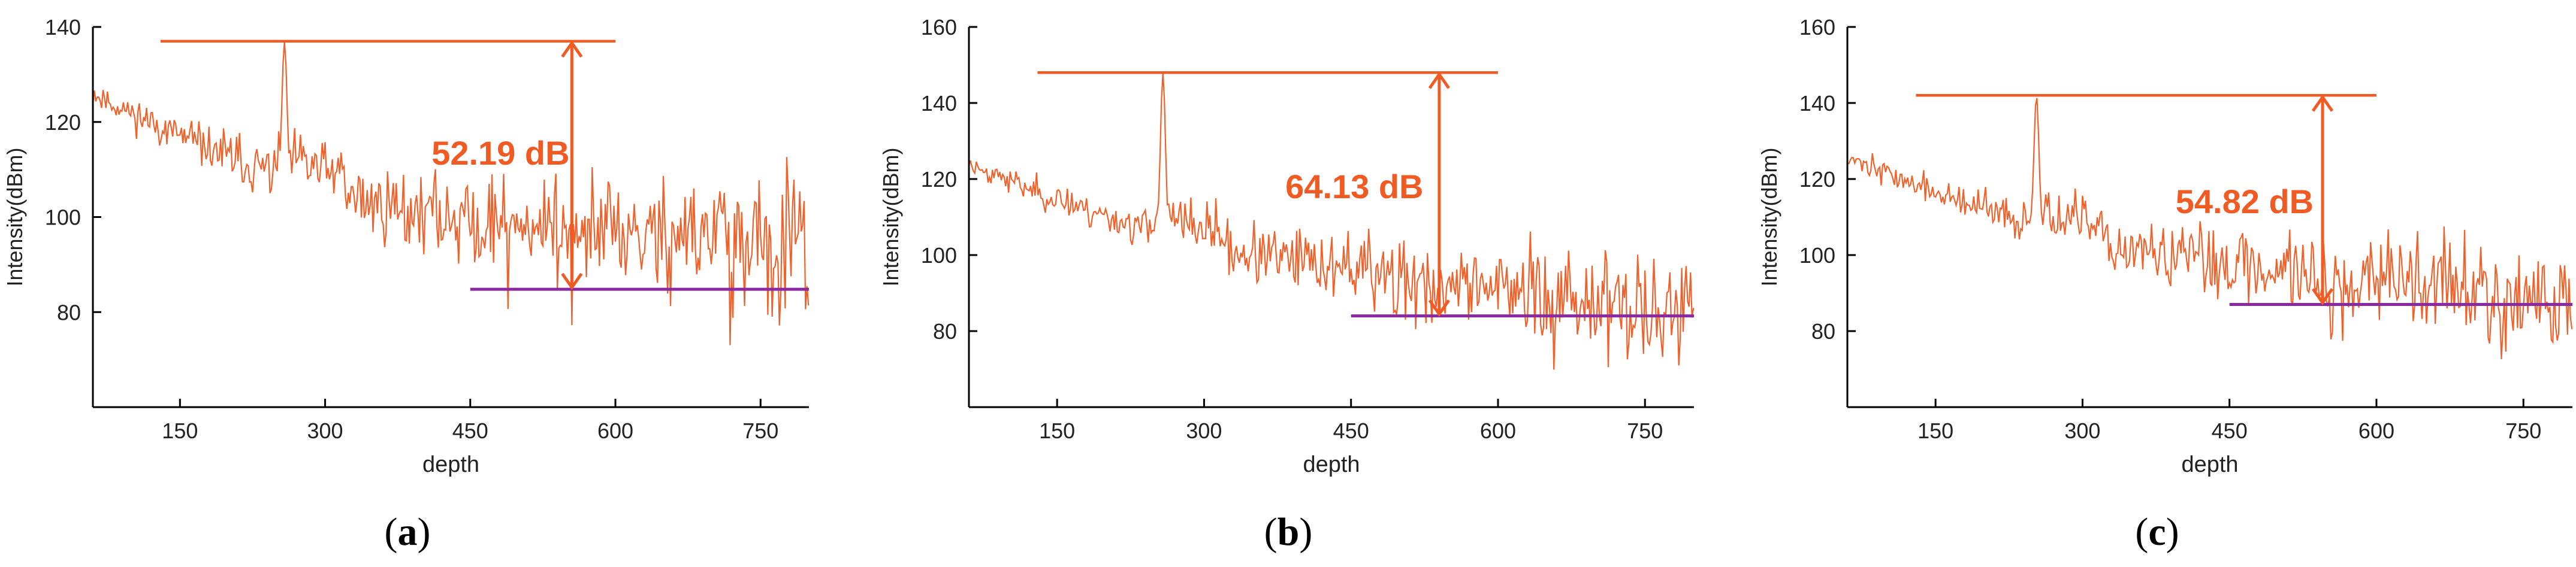  I want to click on snr-value-label: 52.19 dB, so click(500, 153).